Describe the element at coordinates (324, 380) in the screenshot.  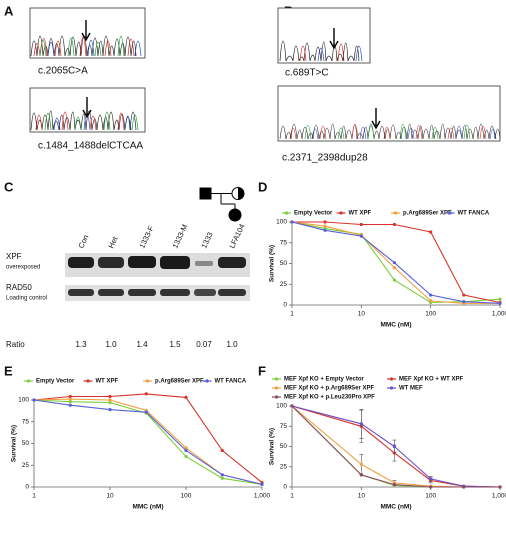
I see `legend-label: MEF Xpf KO + Empty Vector` at that location.